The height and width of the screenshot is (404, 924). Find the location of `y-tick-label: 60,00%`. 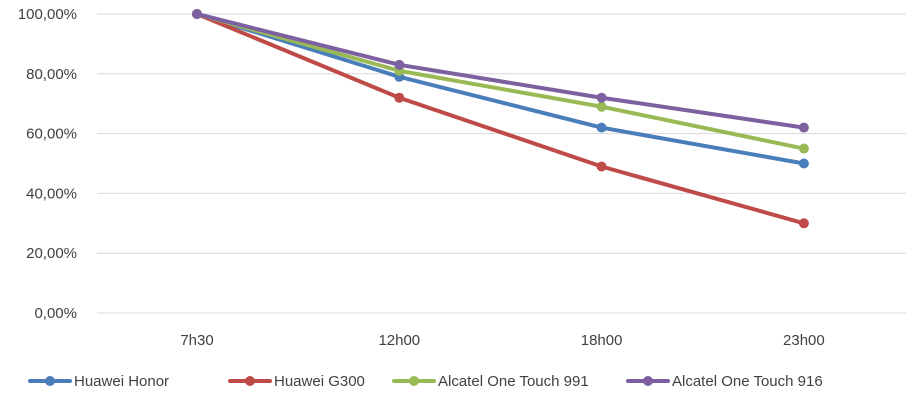

y-tick-label: 60,00% is located at coordinates (51, 134).